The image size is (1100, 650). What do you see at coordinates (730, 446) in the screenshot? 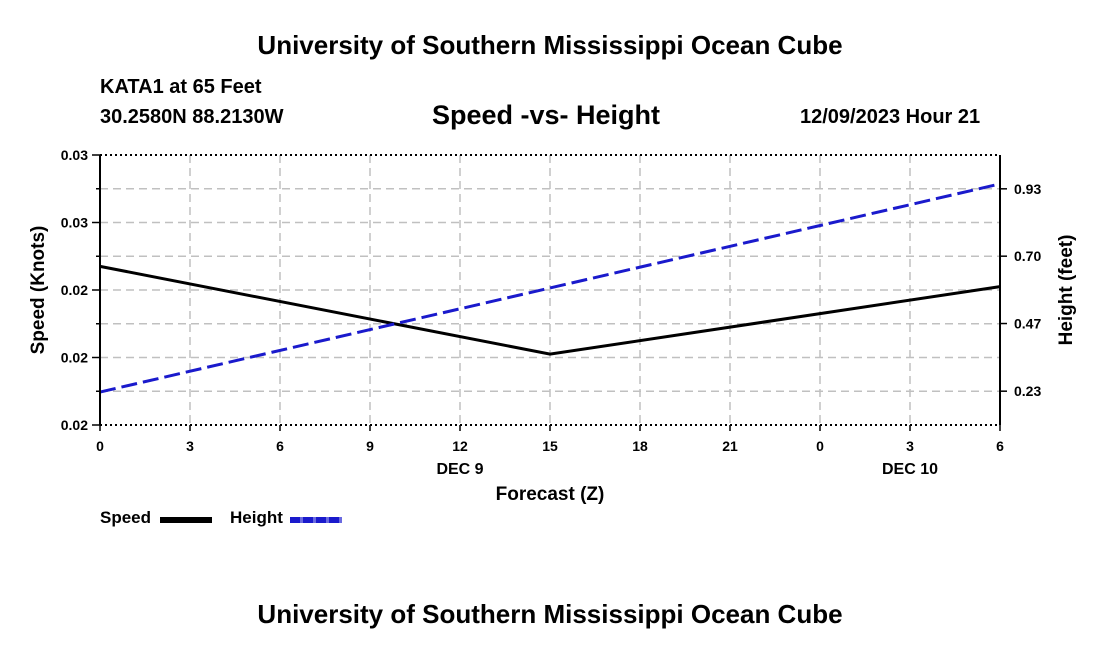
I see `x-tick-label: 21` at bounding box center [730, 446].